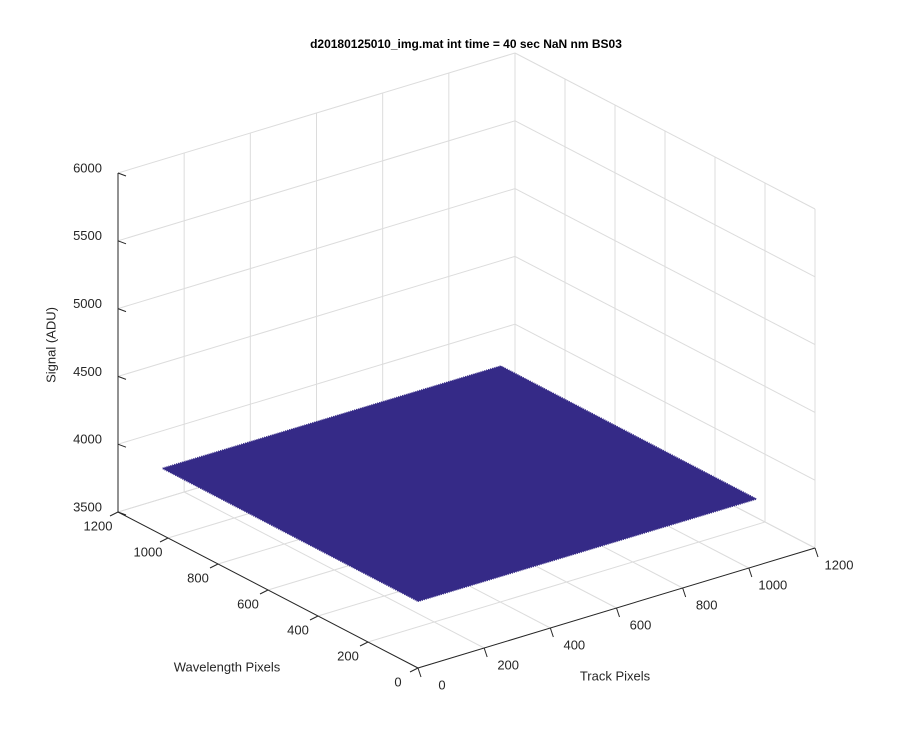 The image size is (900, 750). I want to click on z-tick-label: 5000, so click(87, 303).